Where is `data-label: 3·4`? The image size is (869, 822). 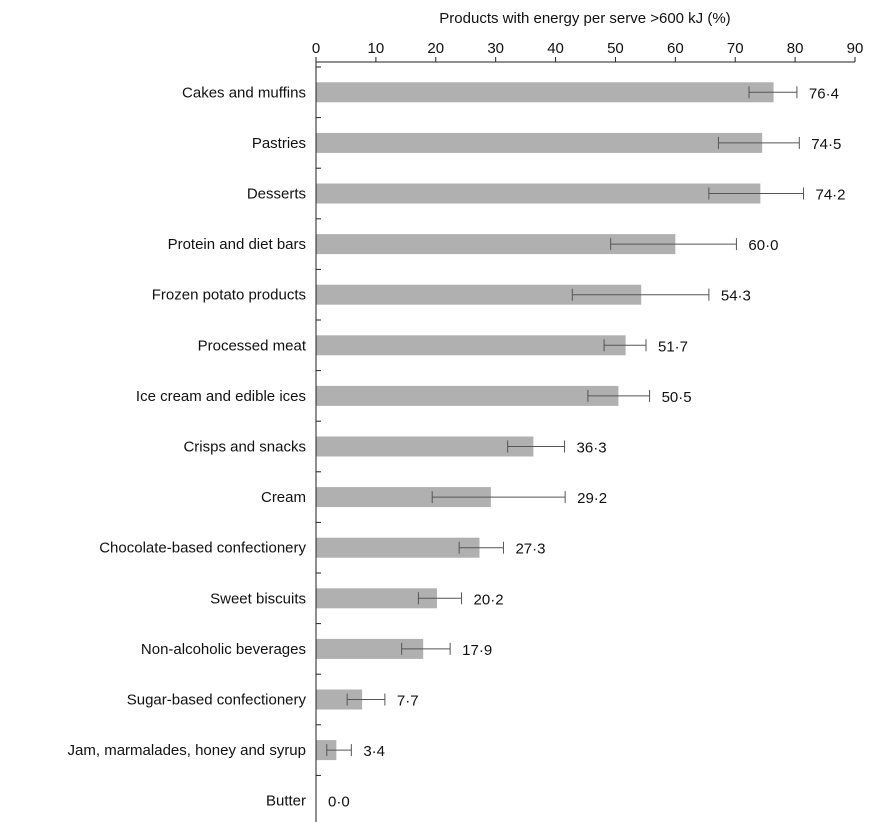
data-label: 3·4 is located at coordinates (374, 751).